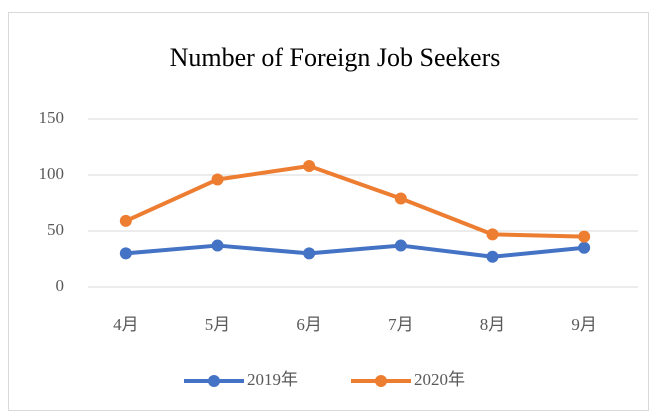 The height and width of the screenshot is (416, 657). Describe the element at coordinates (309, 324) in the screenshot. I see `x-tick-label: 6月` at that location.